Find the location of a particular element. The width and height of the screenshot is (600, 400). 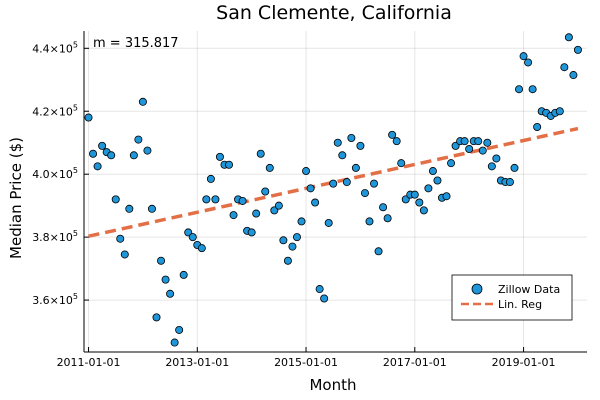

legend: Zillow Data Lin. Reg is located at coordinates (512, 297).